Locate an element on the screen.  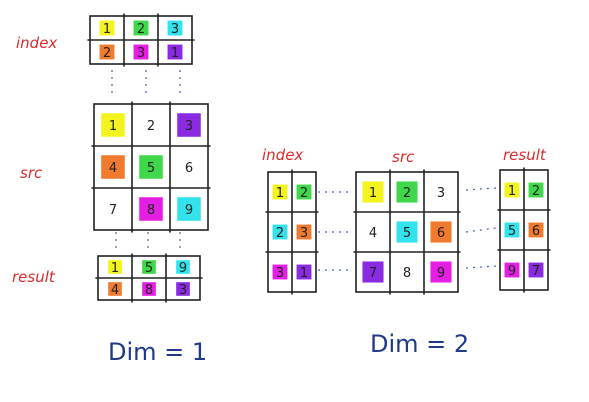
dim1-src-cell-value: 6 is located at coordinates (189, 168).